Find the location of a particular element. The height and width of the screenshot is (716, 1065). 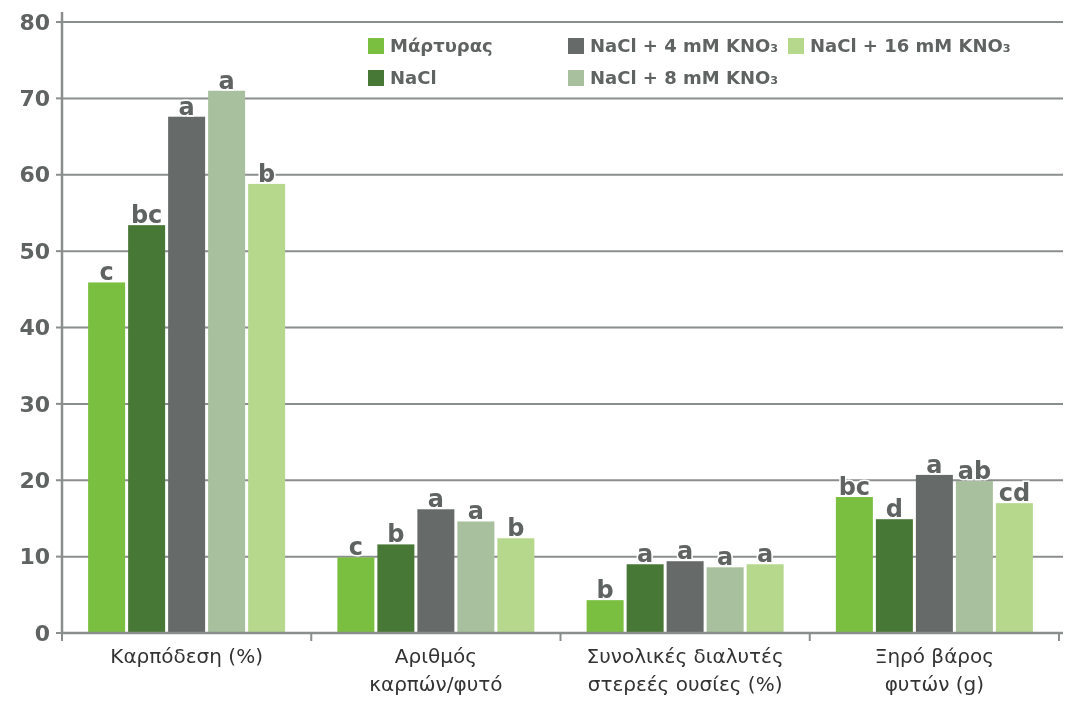

legend-label: NaCl + 4 mM KNO₃ is located at coordinates (684, 45).